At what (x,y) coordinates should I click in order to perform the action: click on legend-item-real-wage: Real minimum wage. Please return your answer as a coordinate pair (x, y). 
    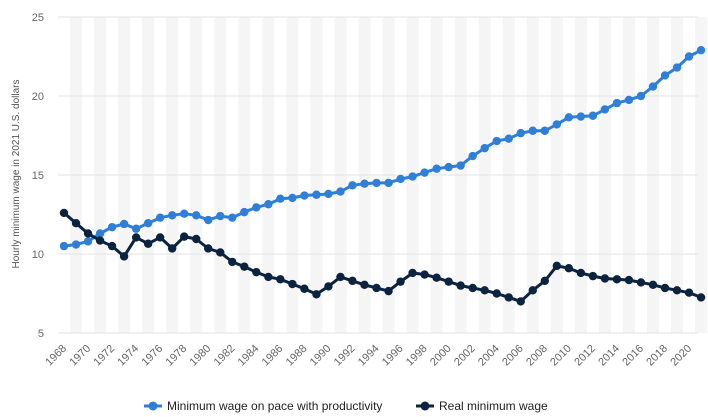
    Looking at the image, I should click on (482, 406).